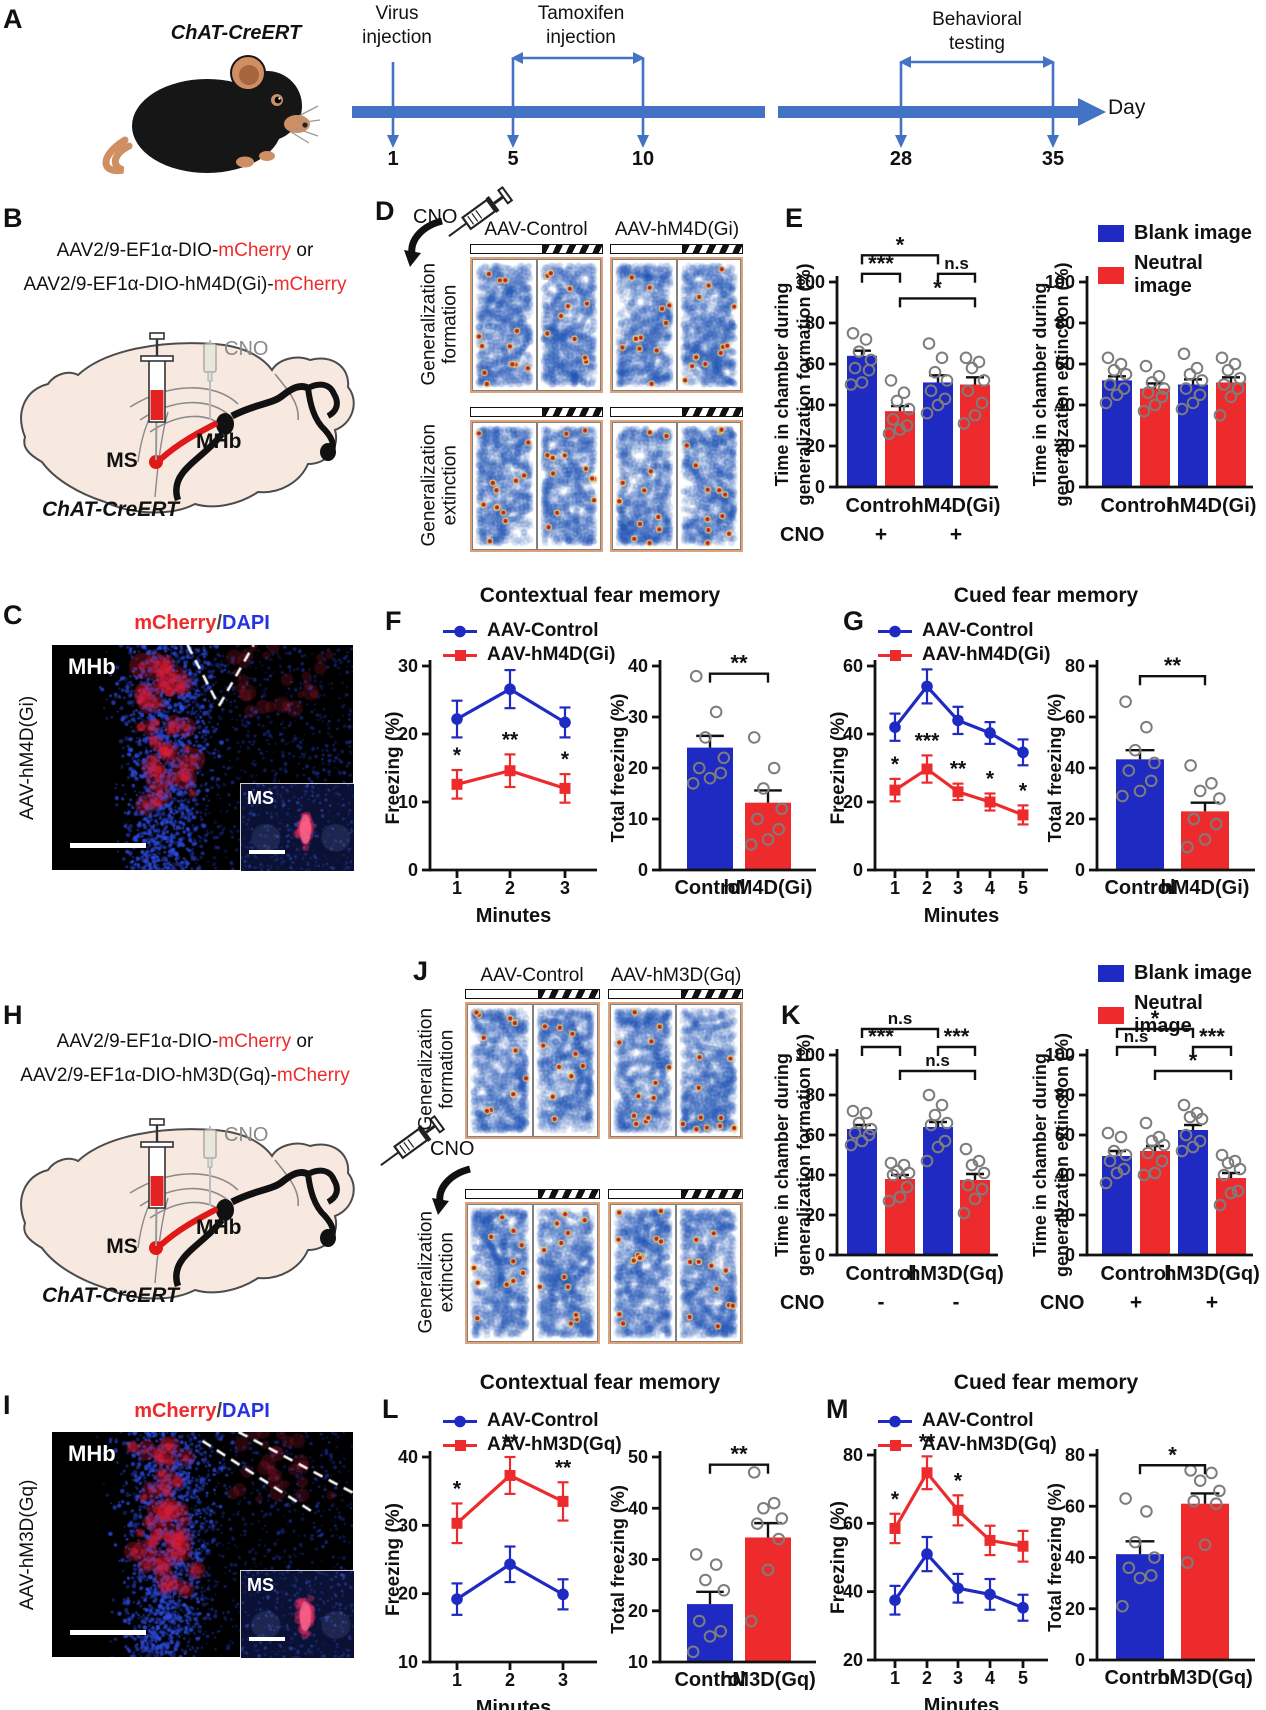 This screenshot has width=1266, height=1710. I want to click on heatmap-j-formation-control, so click(532, 1070).